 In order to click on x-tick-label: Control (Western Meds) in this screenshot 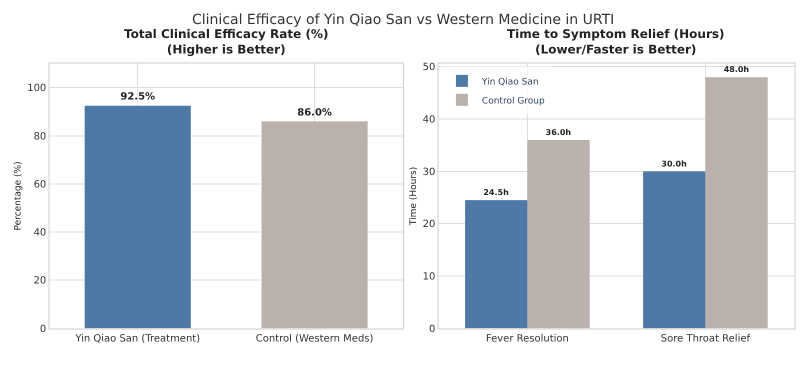, I will do `click(315, 338)`.